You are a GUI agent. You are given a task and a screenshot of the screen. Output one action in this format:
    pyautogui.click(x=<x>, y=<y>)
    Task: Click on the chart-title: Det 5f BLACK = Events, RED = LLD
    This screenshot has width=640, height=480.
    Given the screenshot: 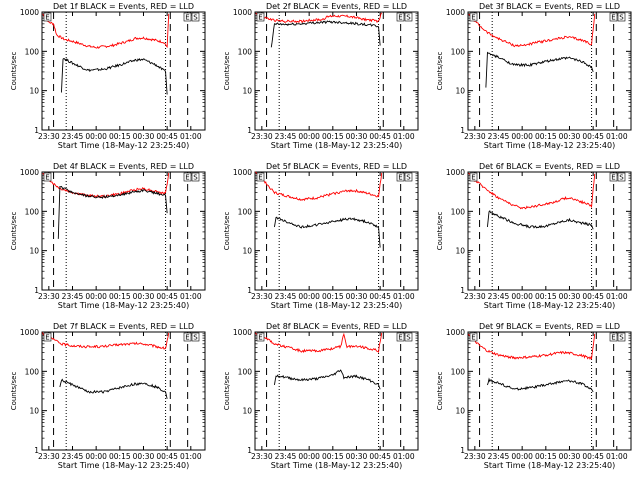 What is the action you would take?
    pyautogui.click(x=336, y=166)
    